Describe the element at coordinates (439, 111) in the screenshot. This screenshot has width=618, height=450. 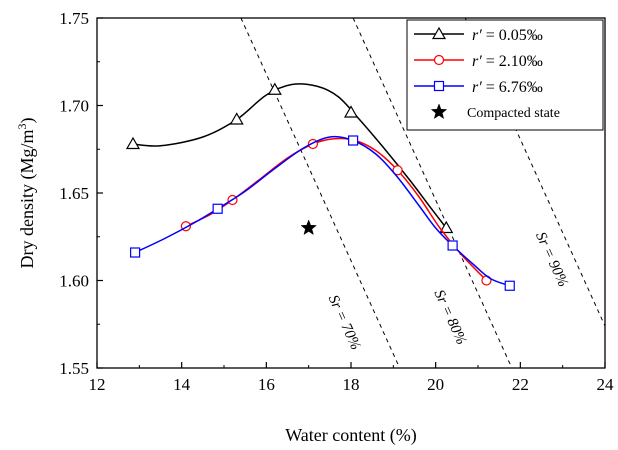
I see `legend-marker-compacted-state` at that location.